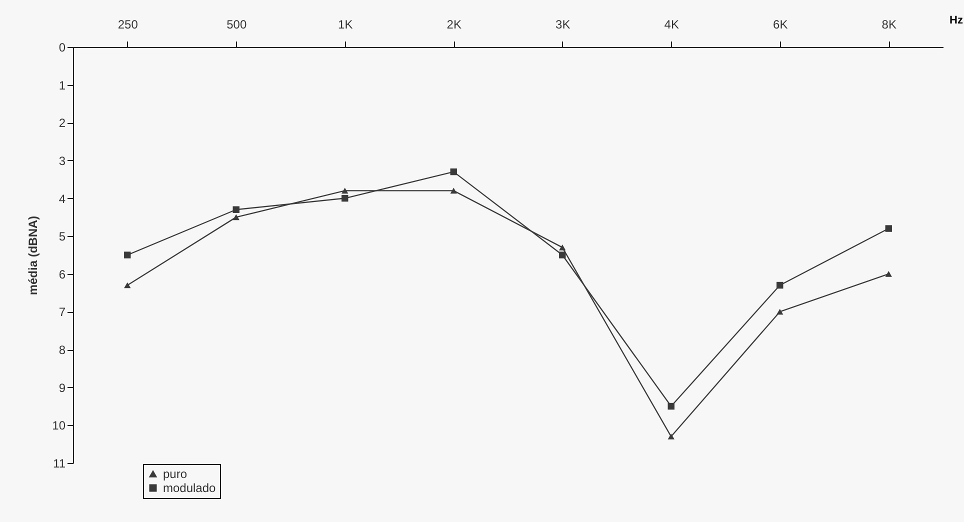 The image size is (966, 522). I want to click on y-tick-label: 1, so click(62, 85).